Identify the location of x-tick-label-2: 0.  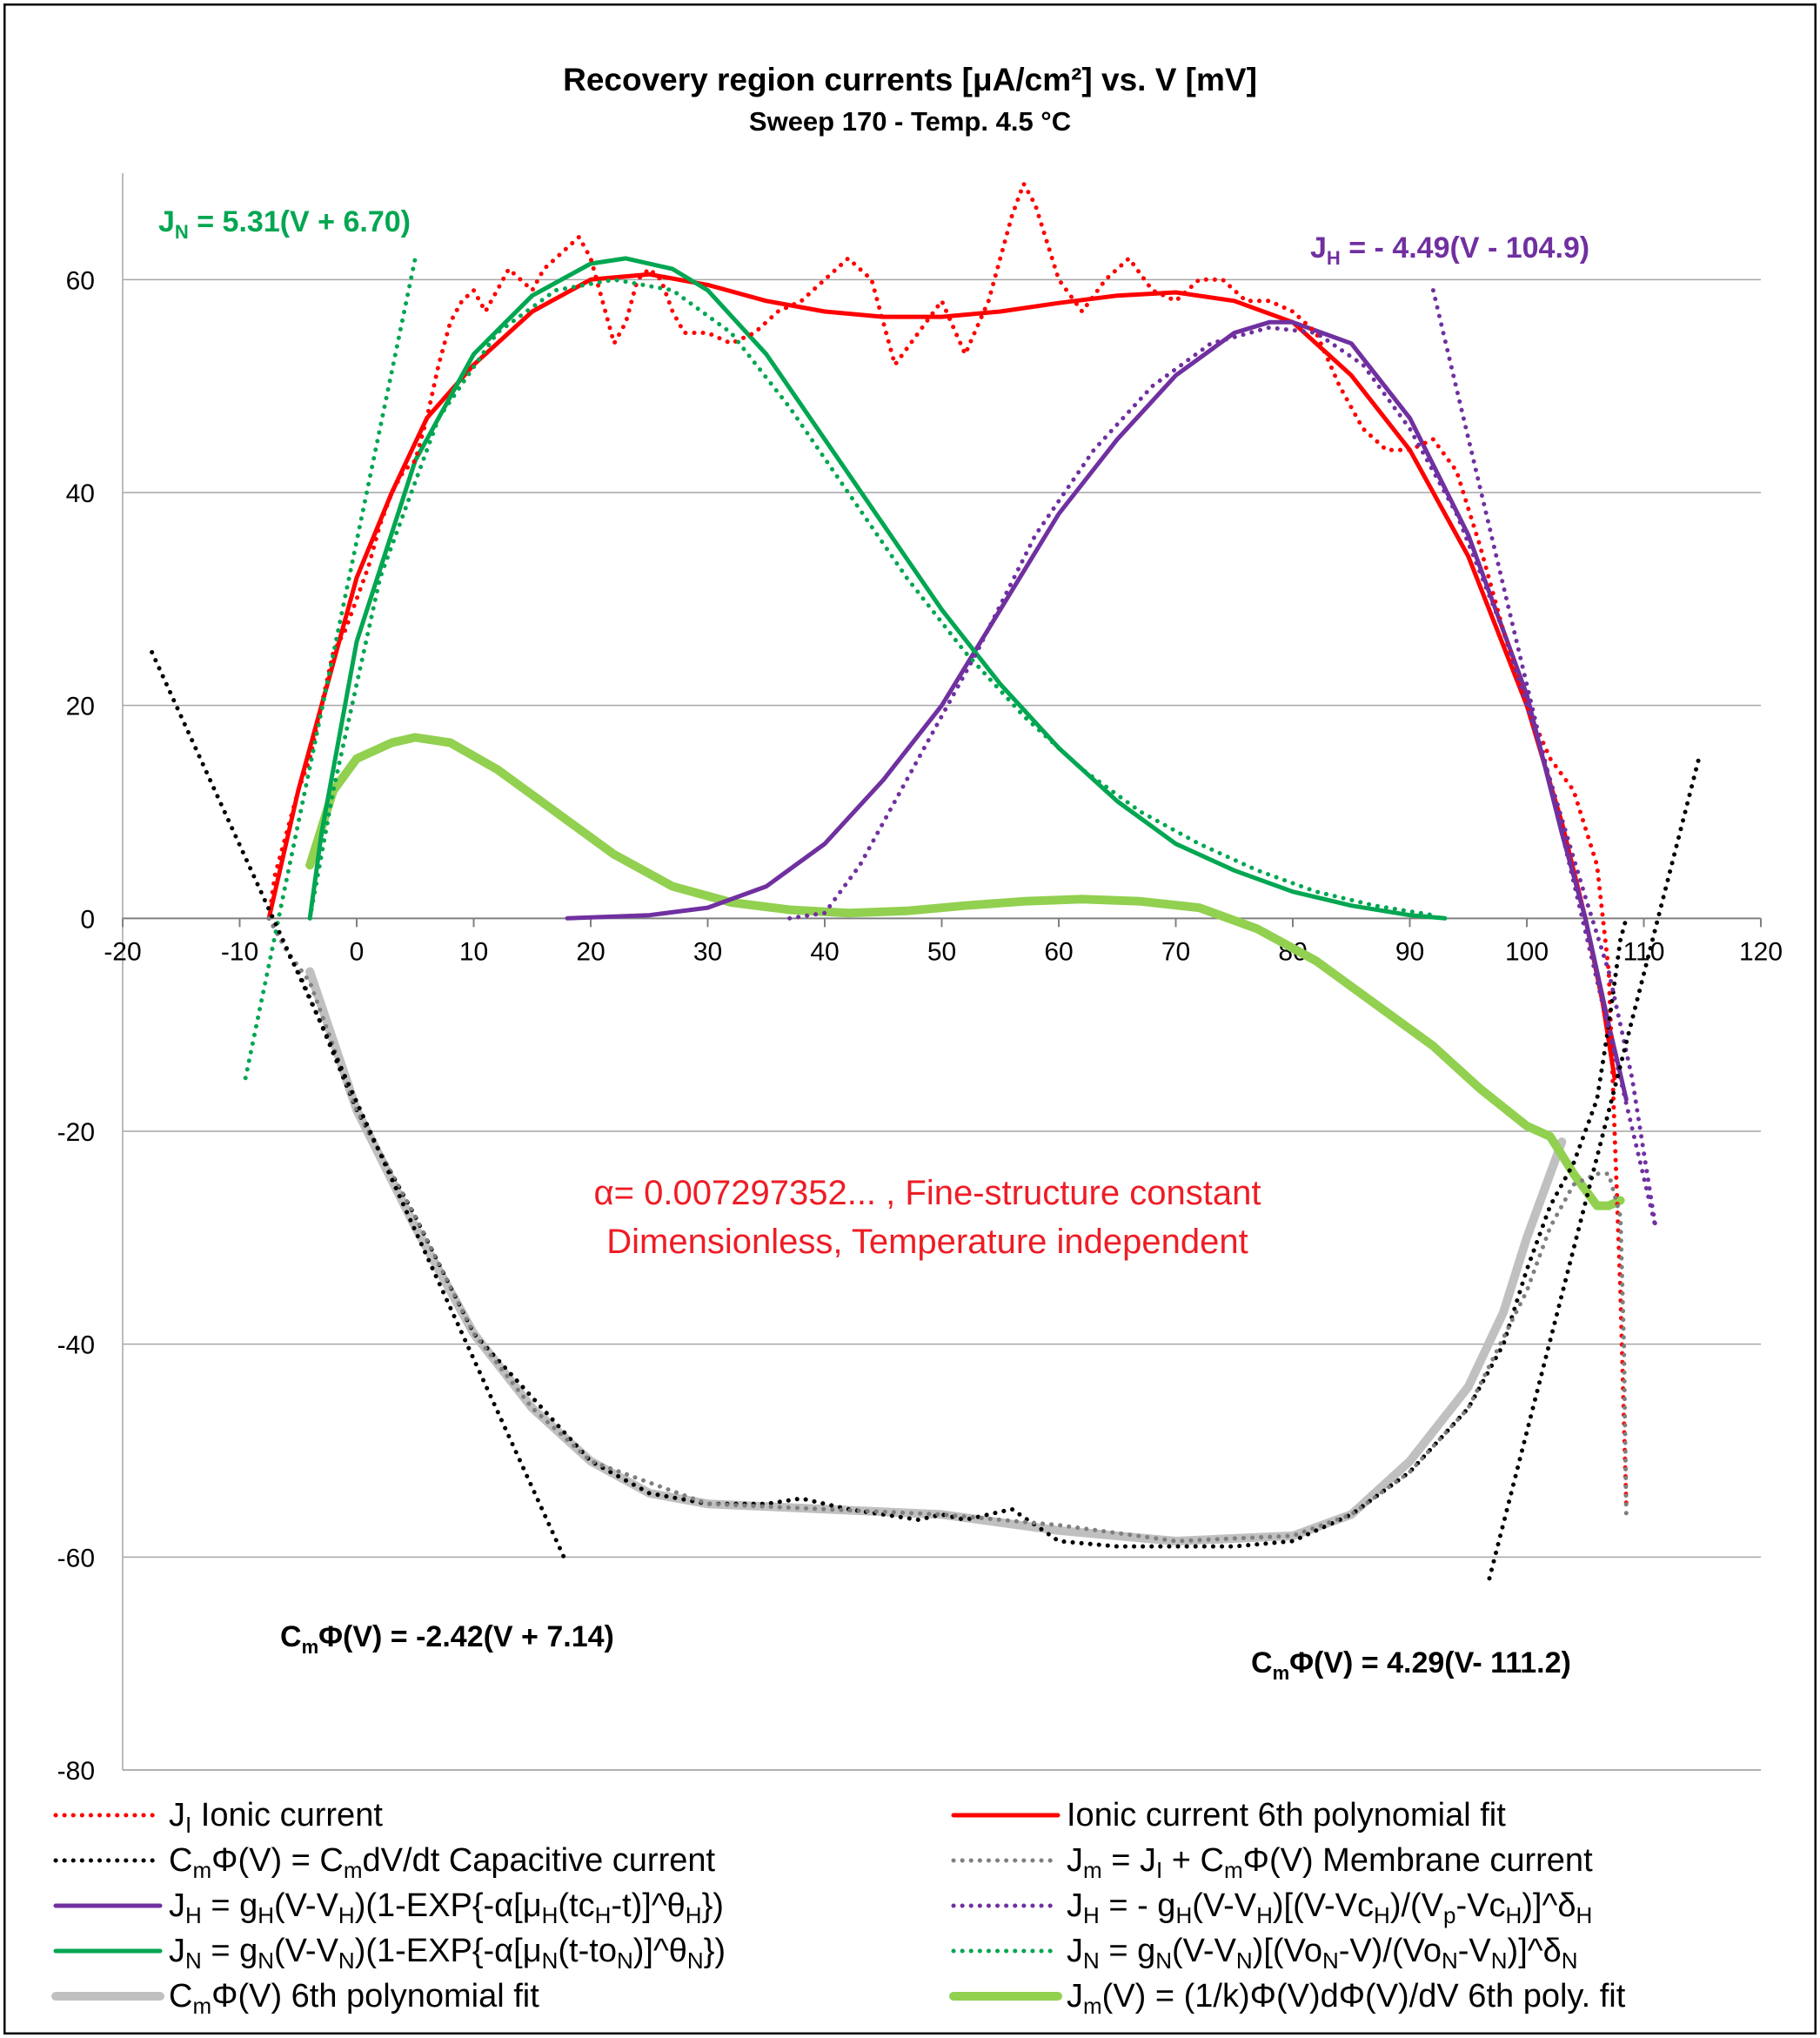
(357, 952).